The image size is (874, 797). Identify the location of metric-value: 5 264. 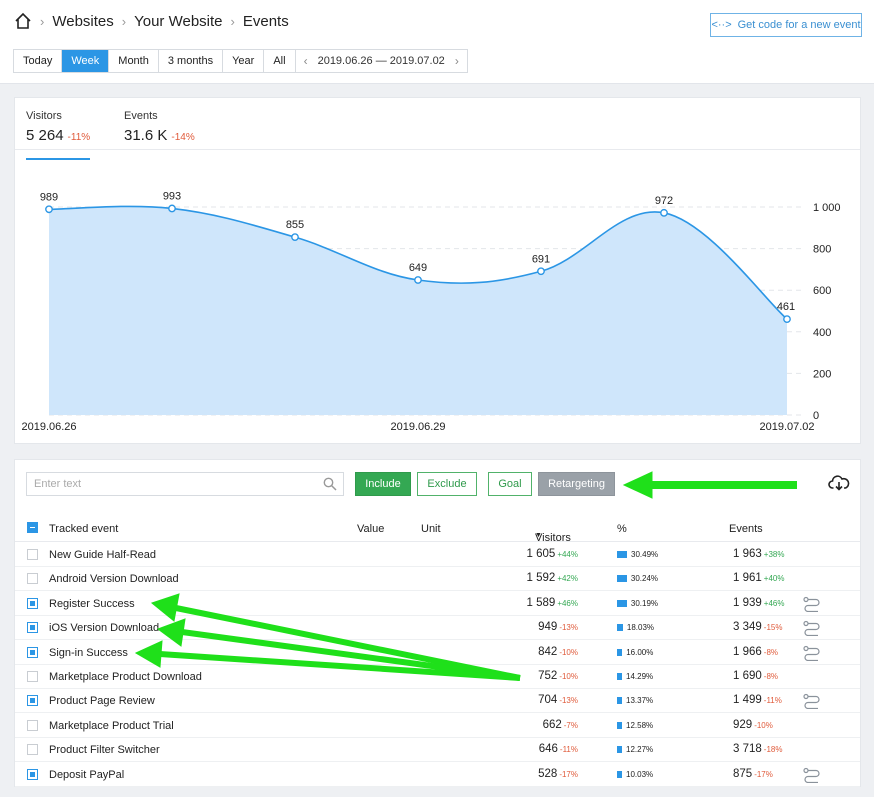
(45, 135).